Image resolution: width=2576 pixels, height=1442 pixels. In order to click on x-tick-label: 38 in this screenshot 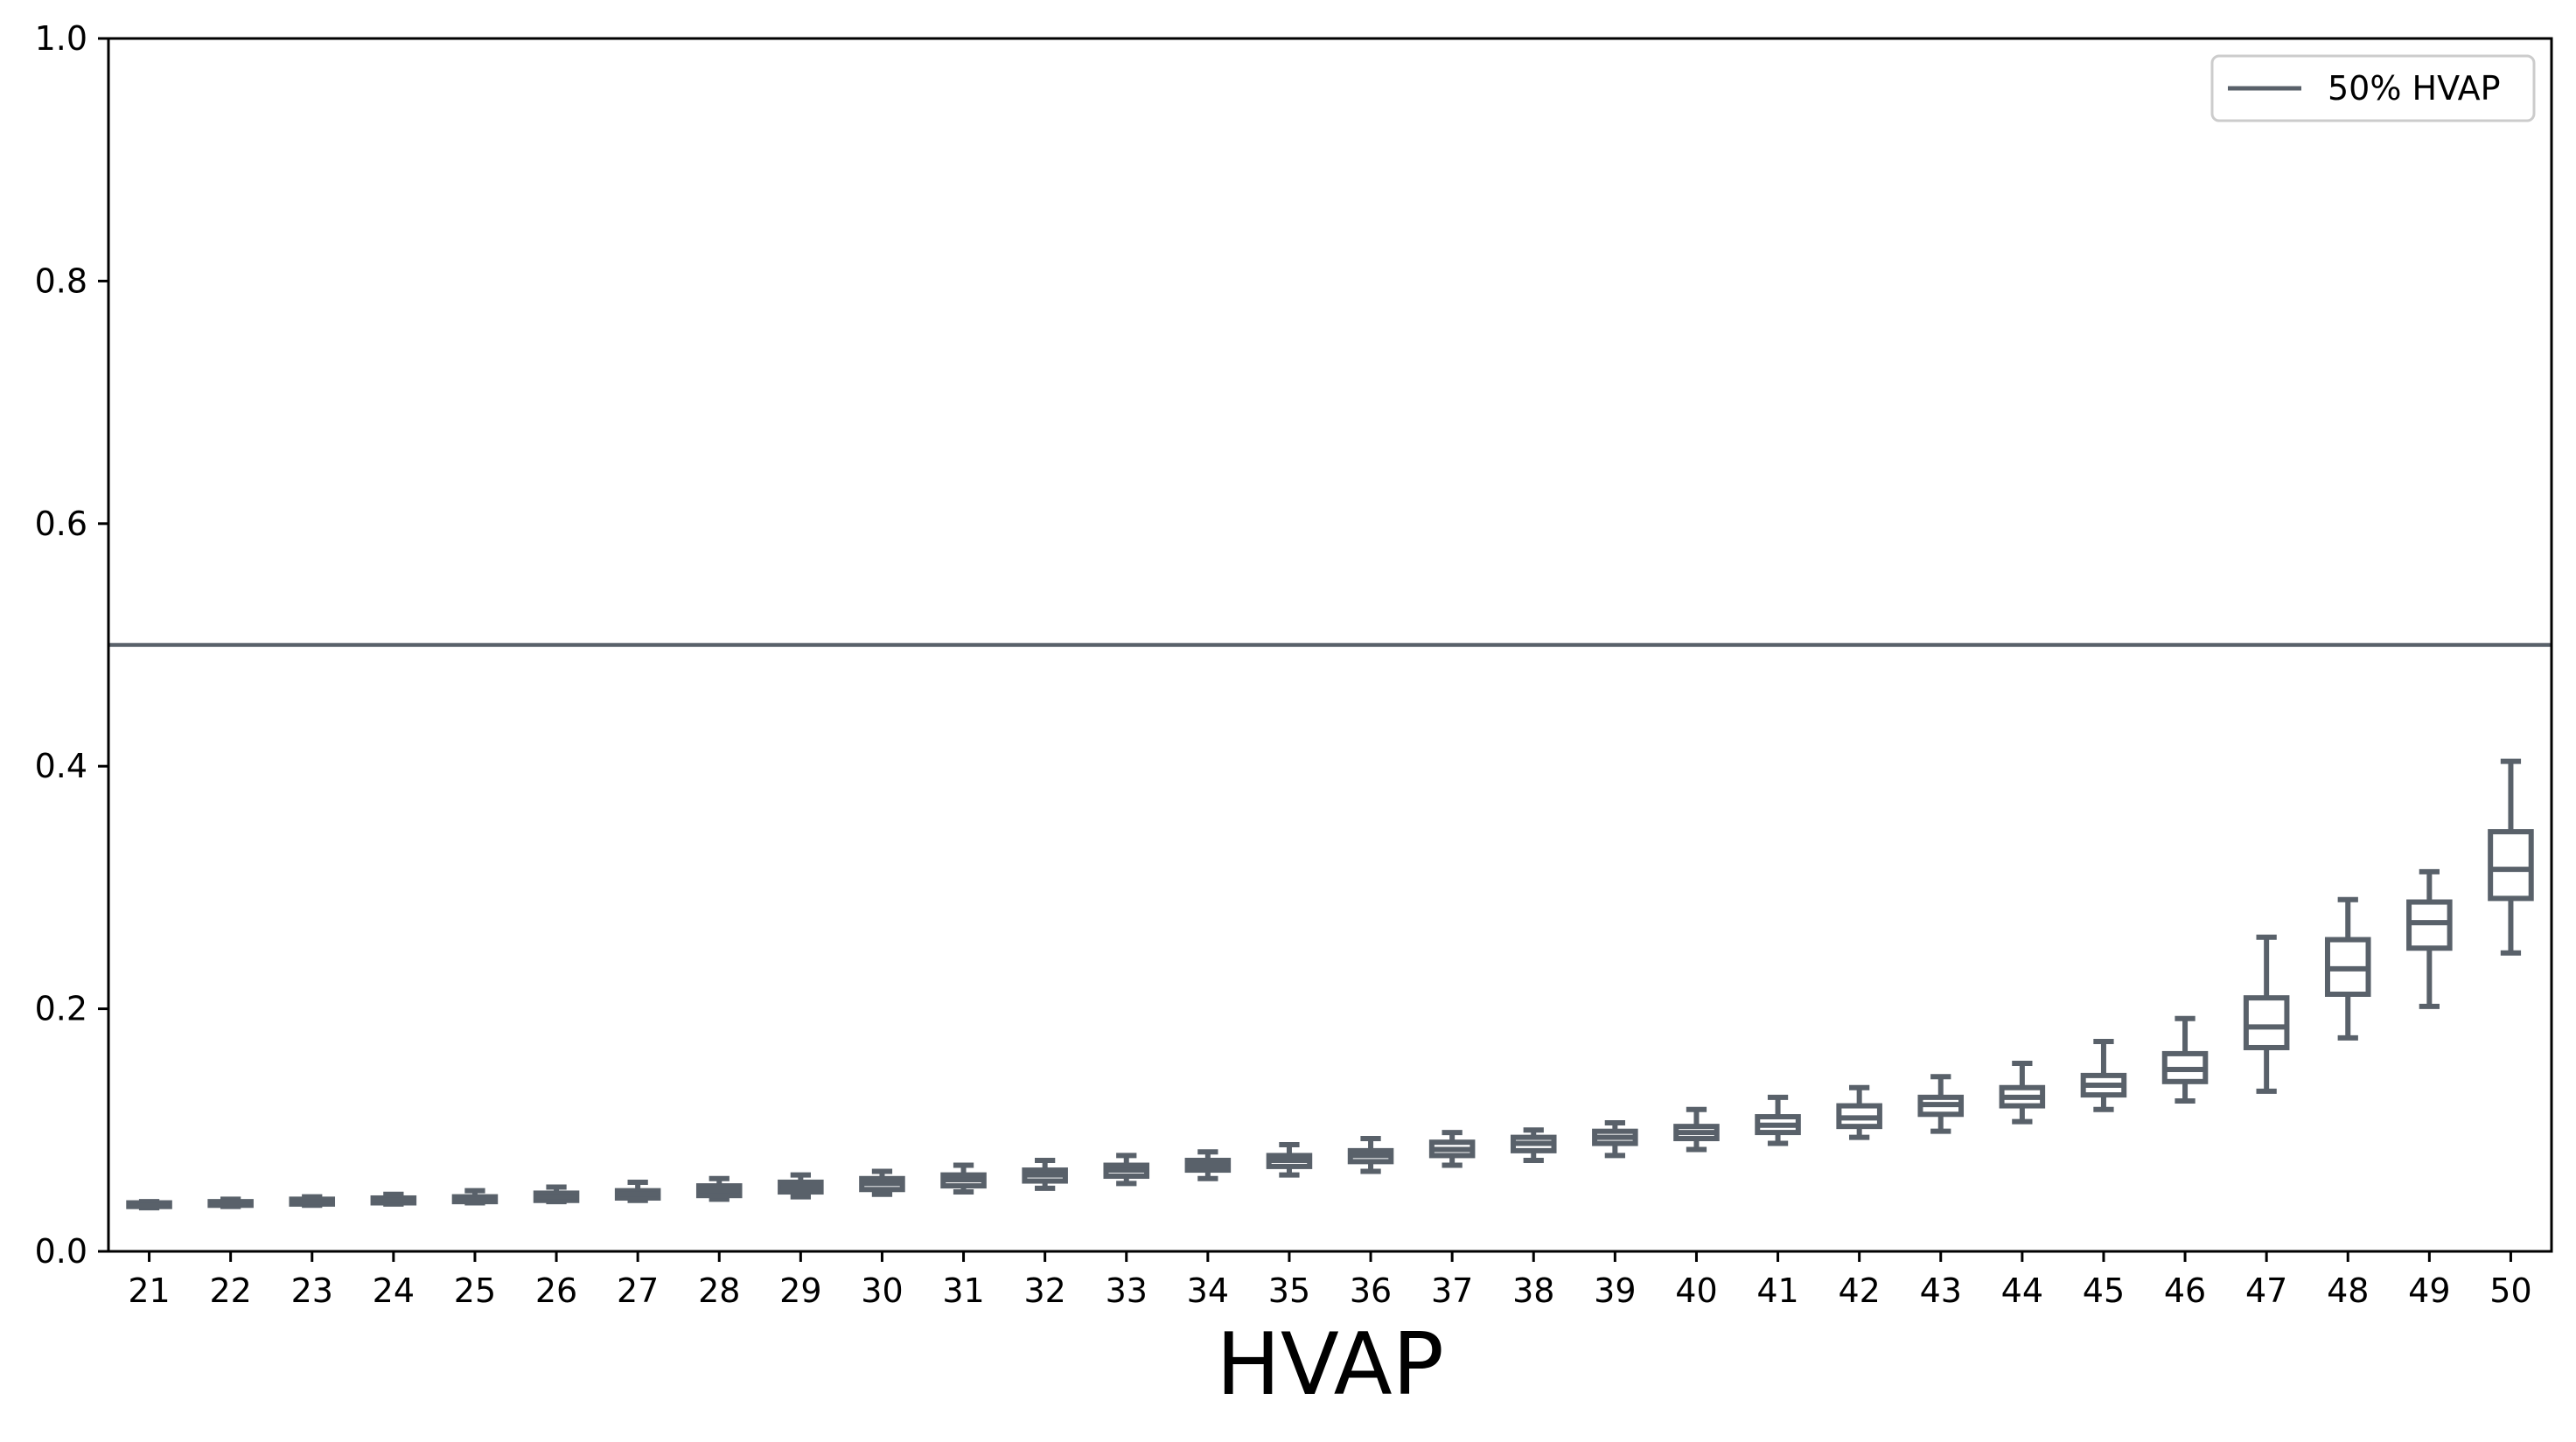, I will do `click(1533, 1290)`.